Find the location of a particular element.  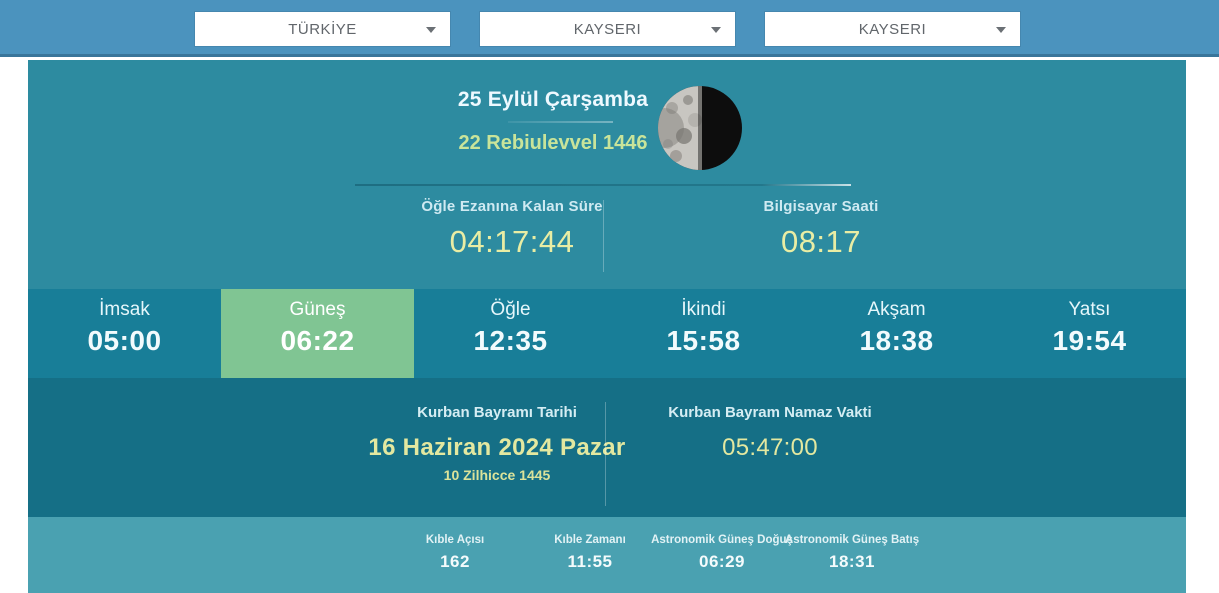

district-select-value: KAYSERI is located at coordinates (892, 29).